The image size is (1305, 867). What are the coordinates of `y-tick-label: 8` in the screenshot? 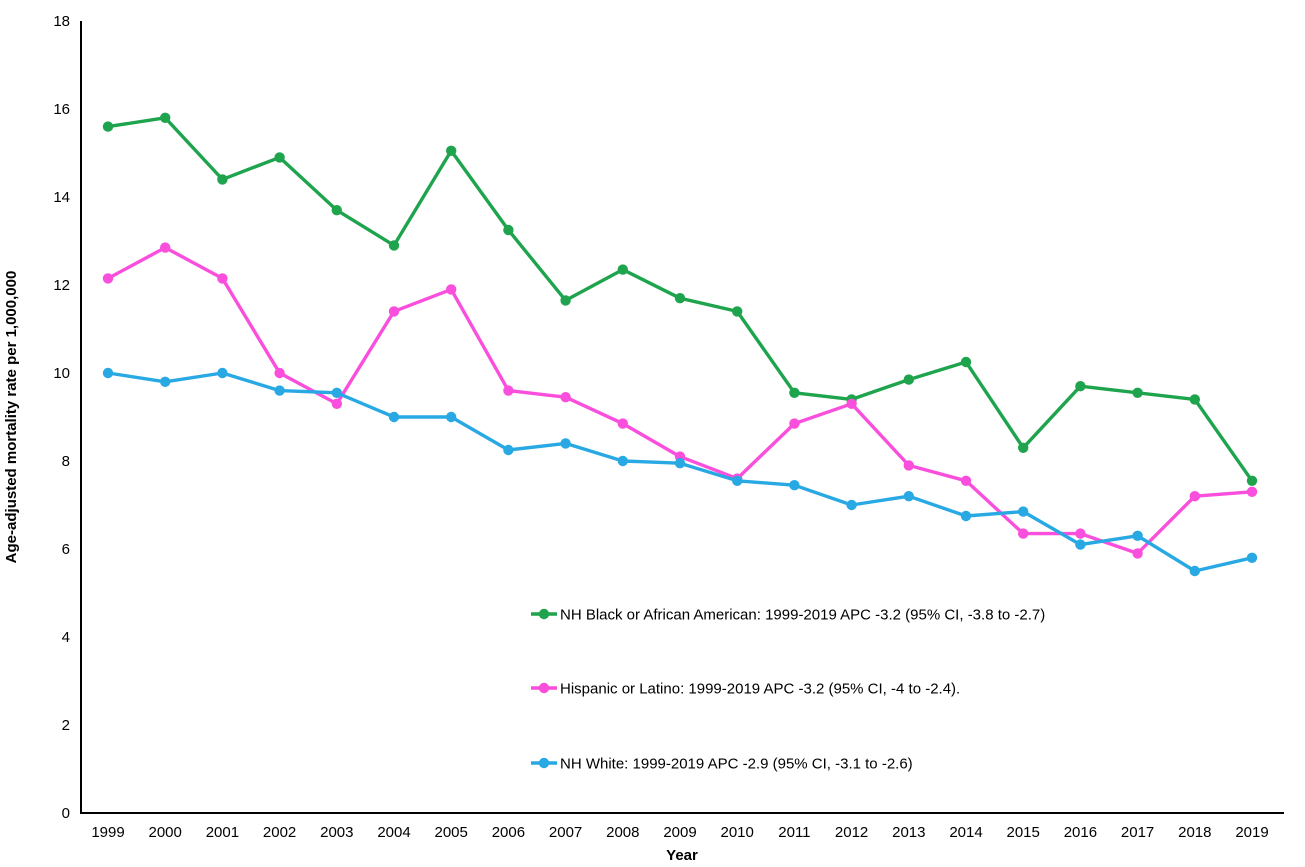 It's located at (66, 461).